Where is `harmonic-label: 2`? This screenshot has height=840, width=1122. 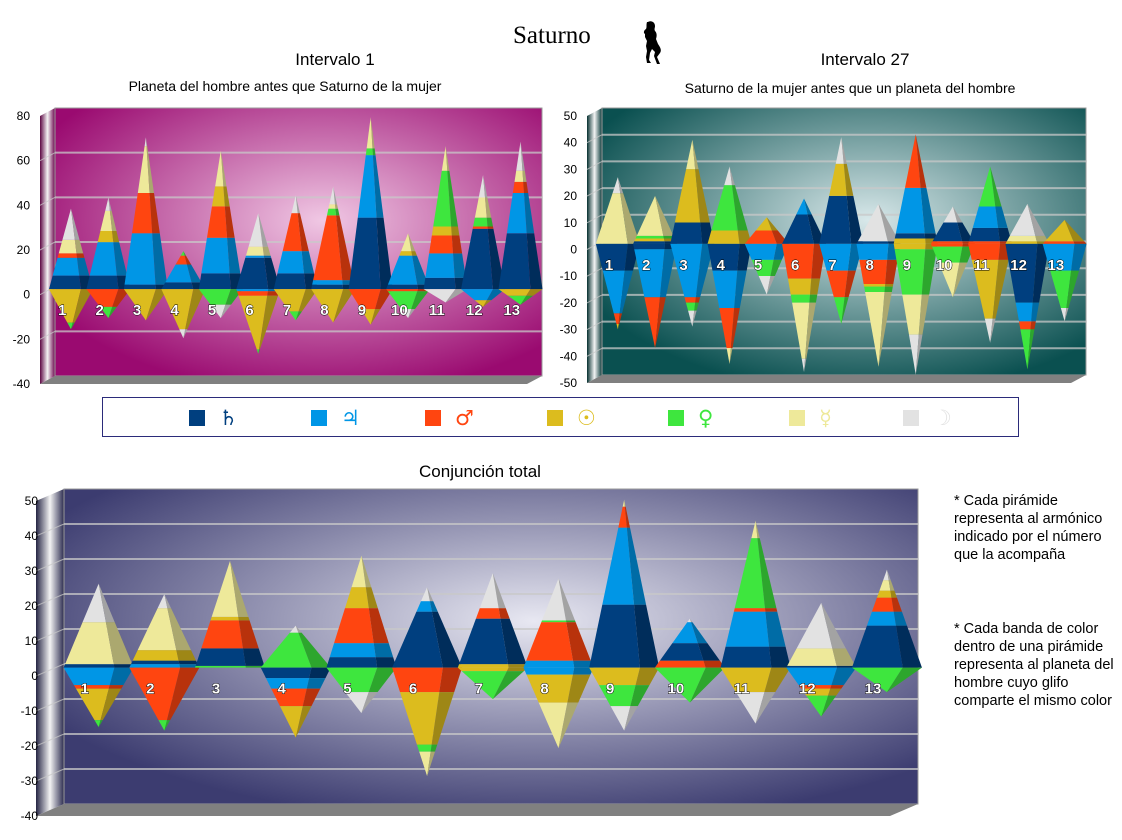 harmonic-label: 2 is located at coordinates (150, 689).